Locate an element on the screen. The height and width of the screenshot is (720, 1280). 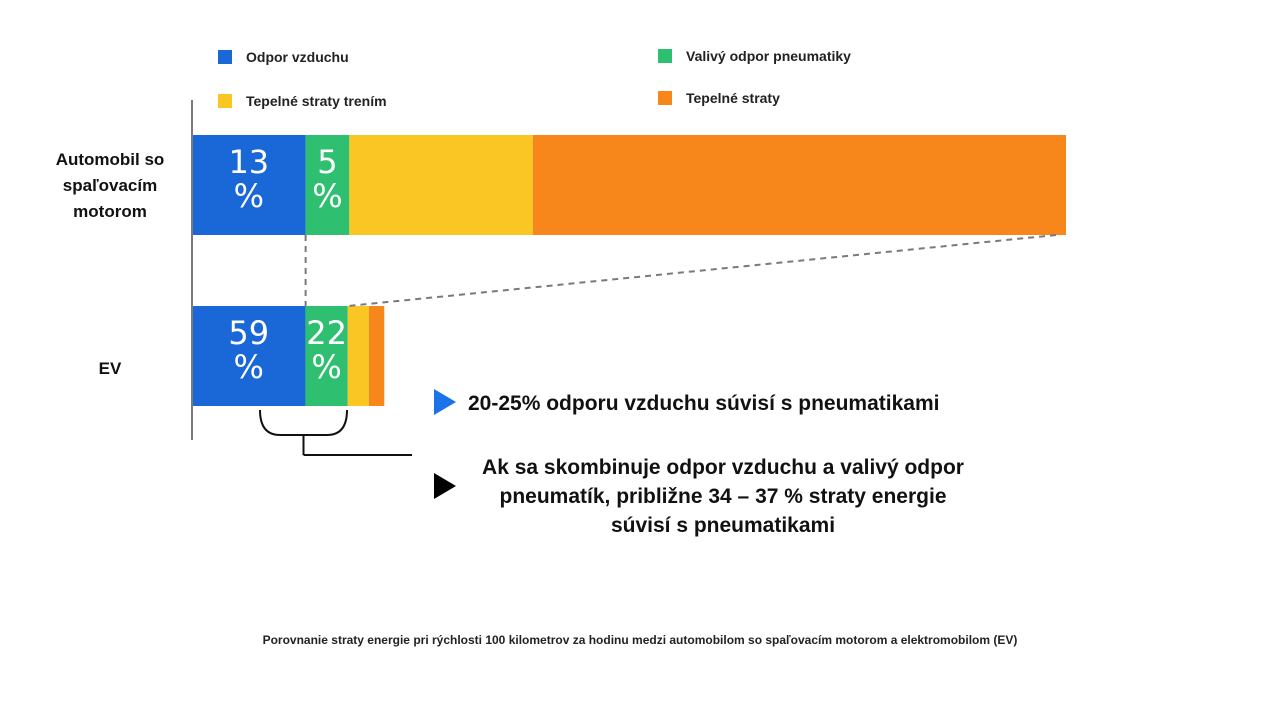
legend-label: Tepelné straty trením is located at coordinates (316, 101).